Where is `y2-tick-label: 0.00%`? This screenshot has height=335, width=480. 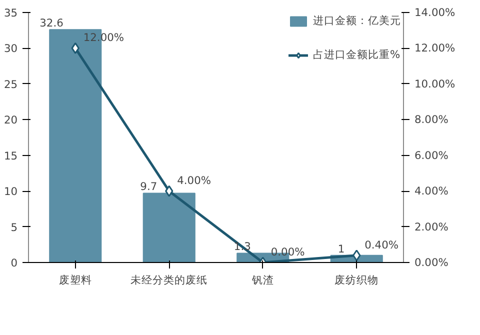 y2-tick-label: 0.00% is located at coordinates (431, 262).